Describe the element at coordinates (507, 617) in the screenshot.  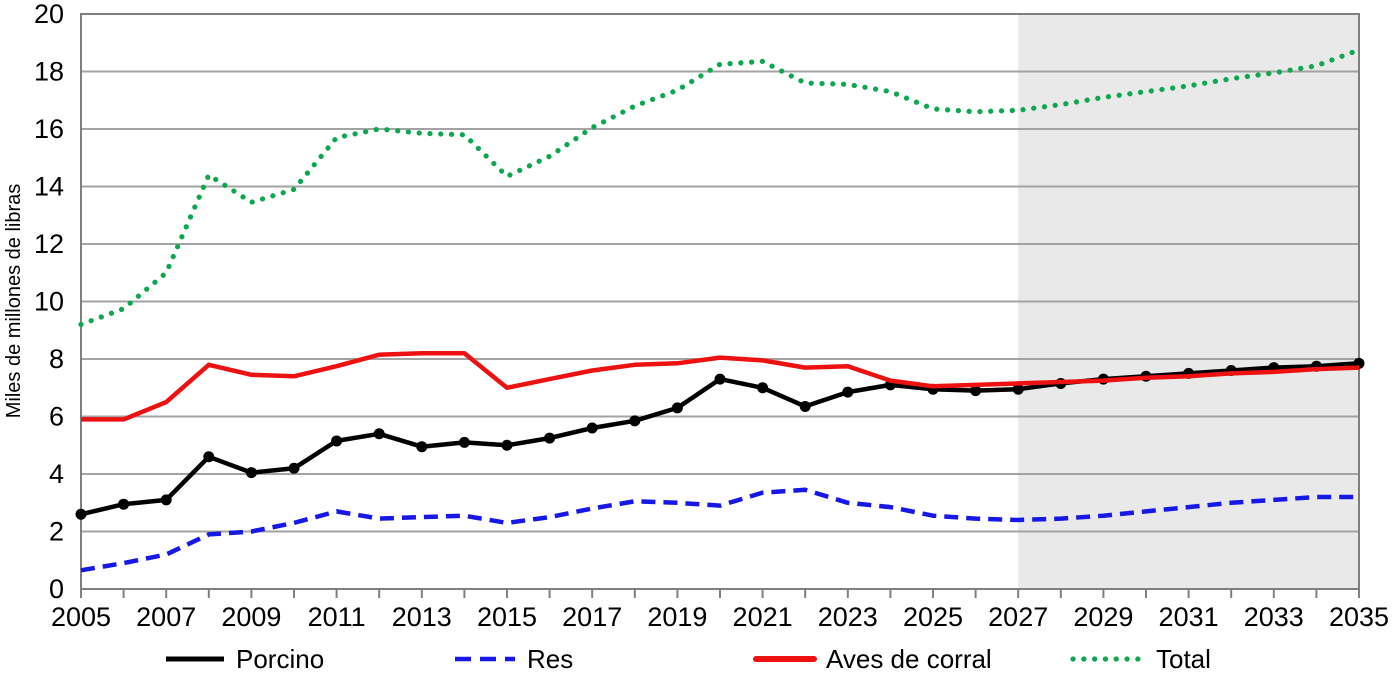
I see `x-axis-tick-label: 2015` at that location.